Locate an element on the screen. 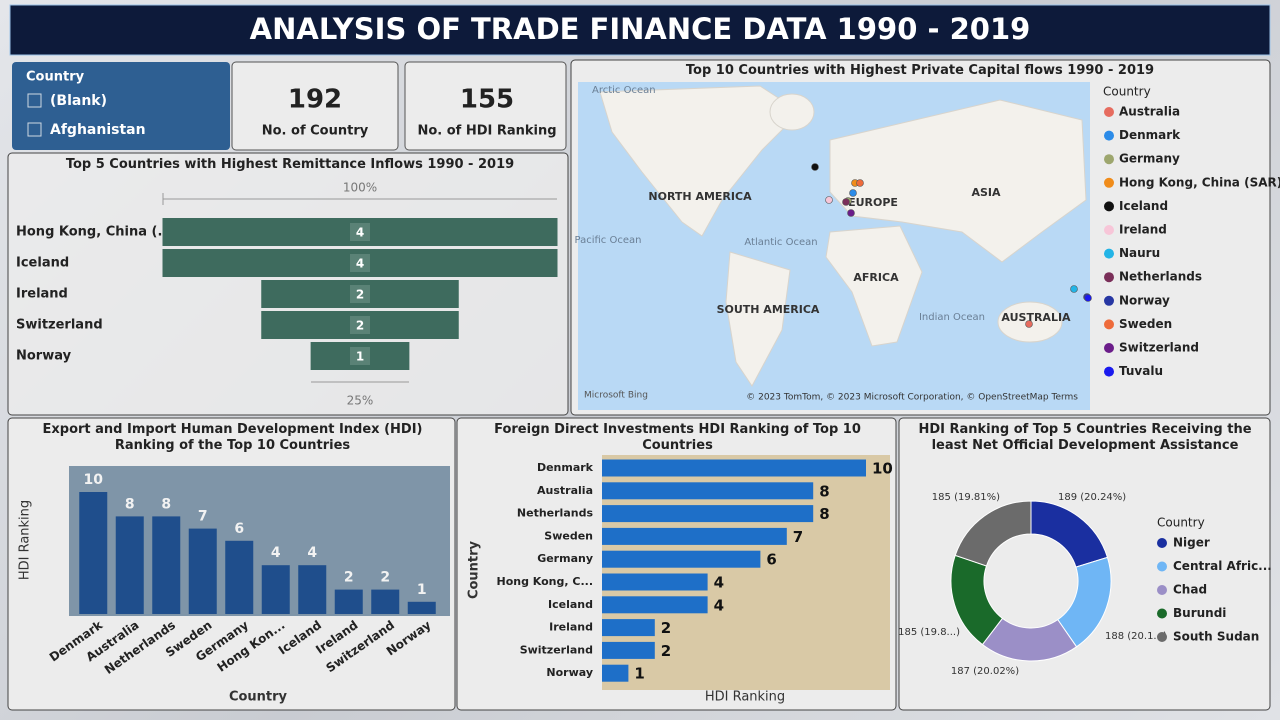 The height and width of the screenshot is (720, 1280). slicer-item: Afghanistan is located at coordinates (98, 130).